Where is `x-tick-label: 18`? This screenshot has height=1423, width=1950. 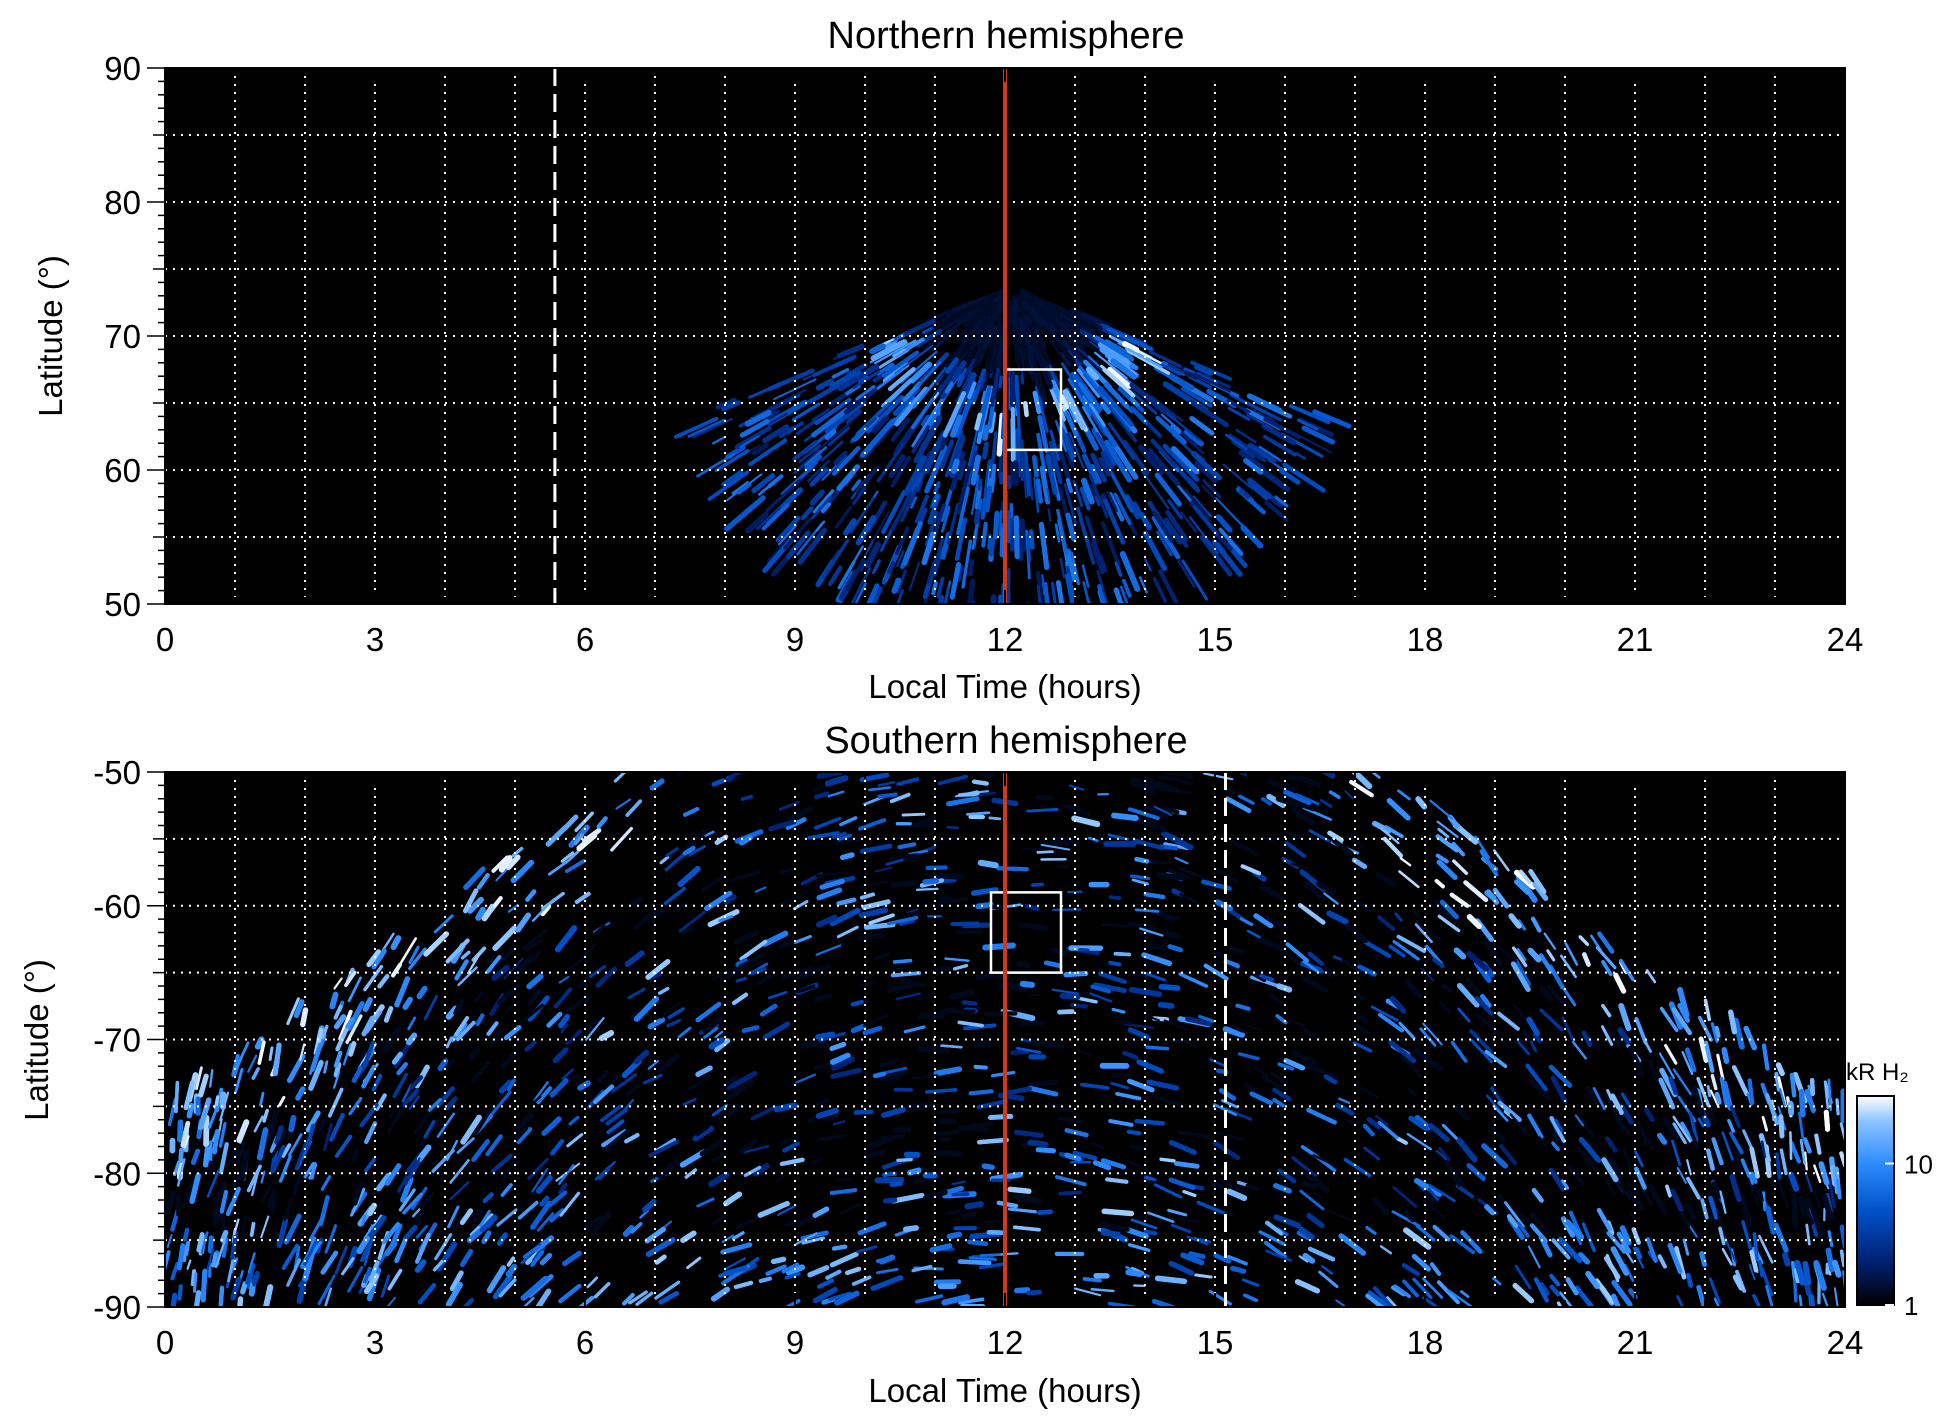 x-tick-label: 18 is located at coordinates (1425, 1342).